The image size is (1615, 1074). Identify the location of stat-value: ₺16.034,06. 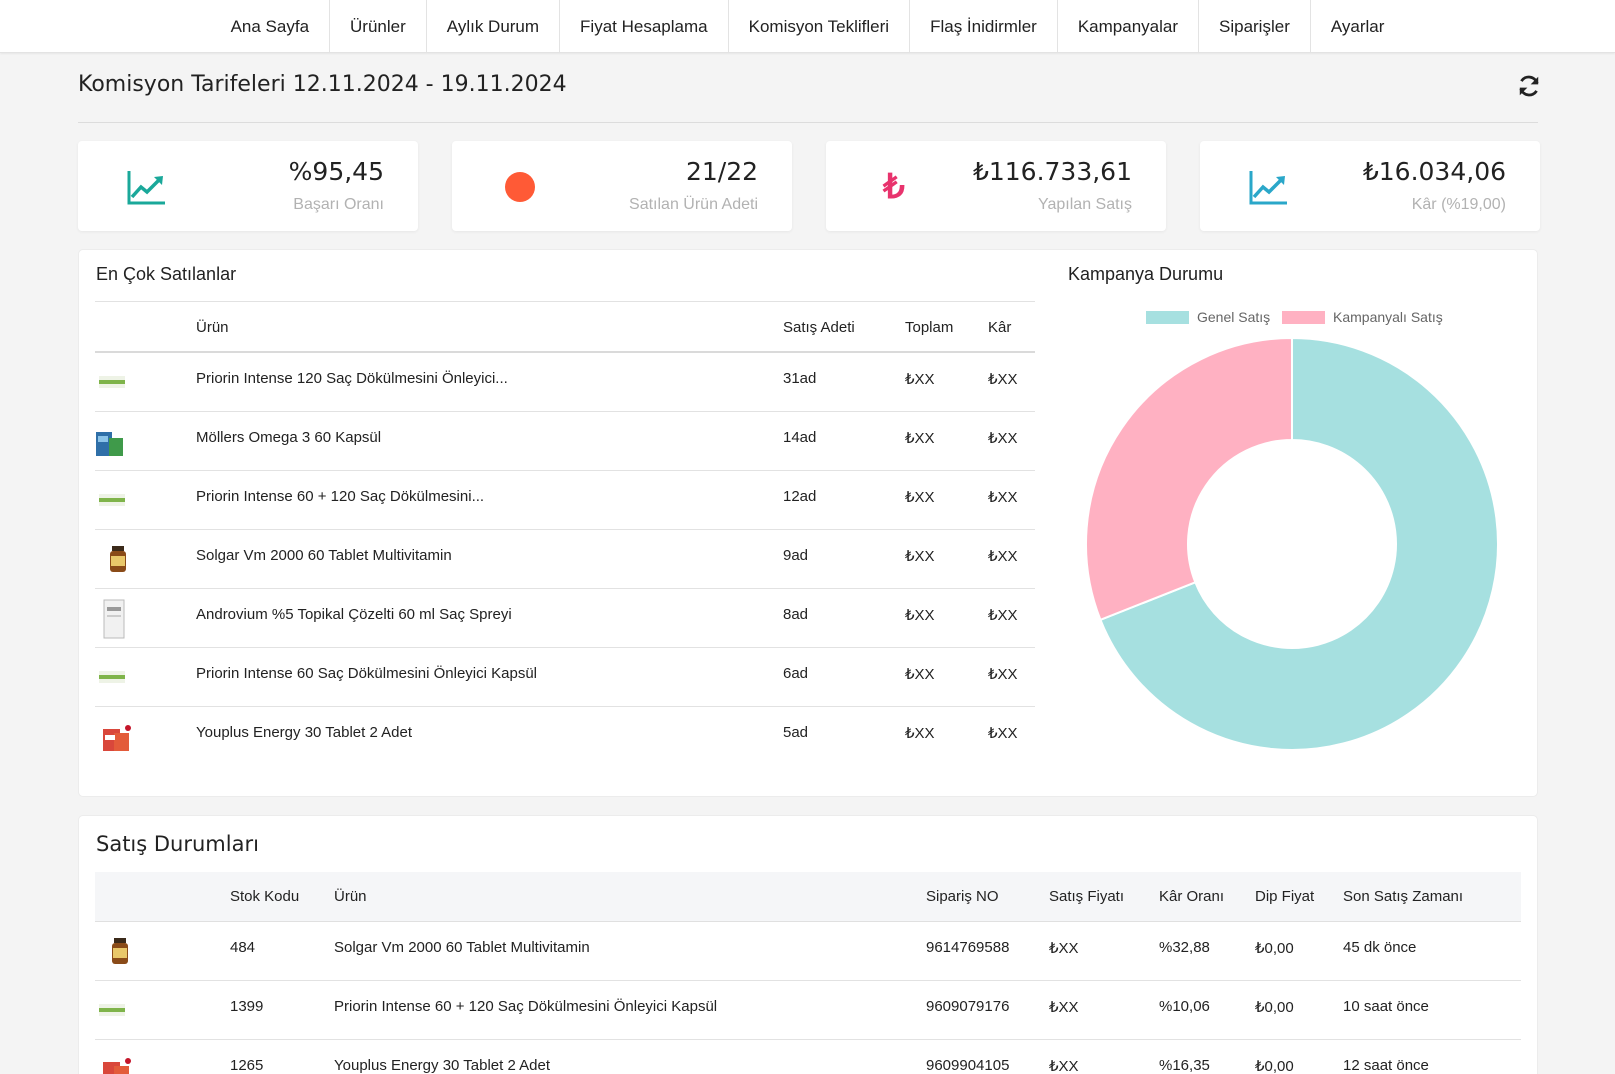
(1434, 171).